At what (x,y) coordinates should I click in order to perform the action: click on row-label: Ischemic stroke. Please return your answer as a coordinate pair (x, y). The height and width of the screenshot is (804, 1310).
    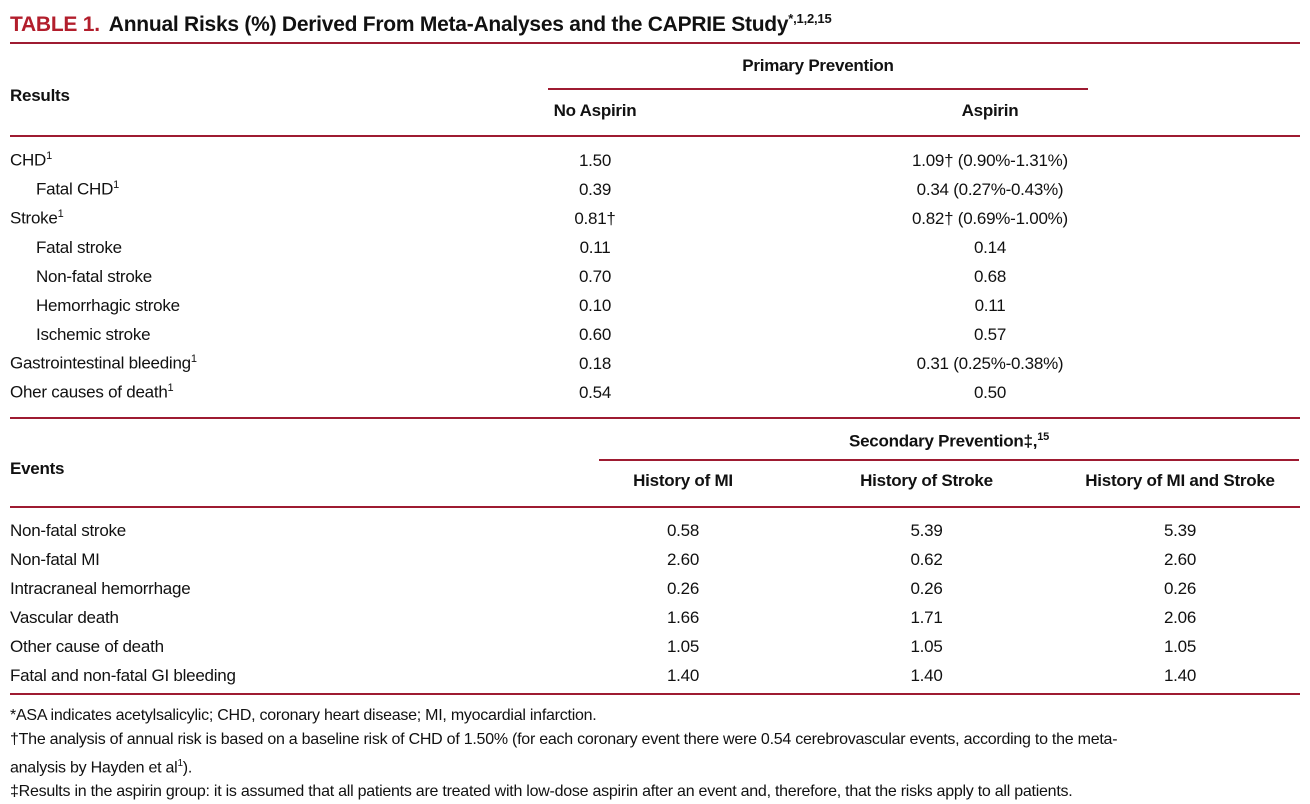
    Looking at the image, I should click on (230, 335).